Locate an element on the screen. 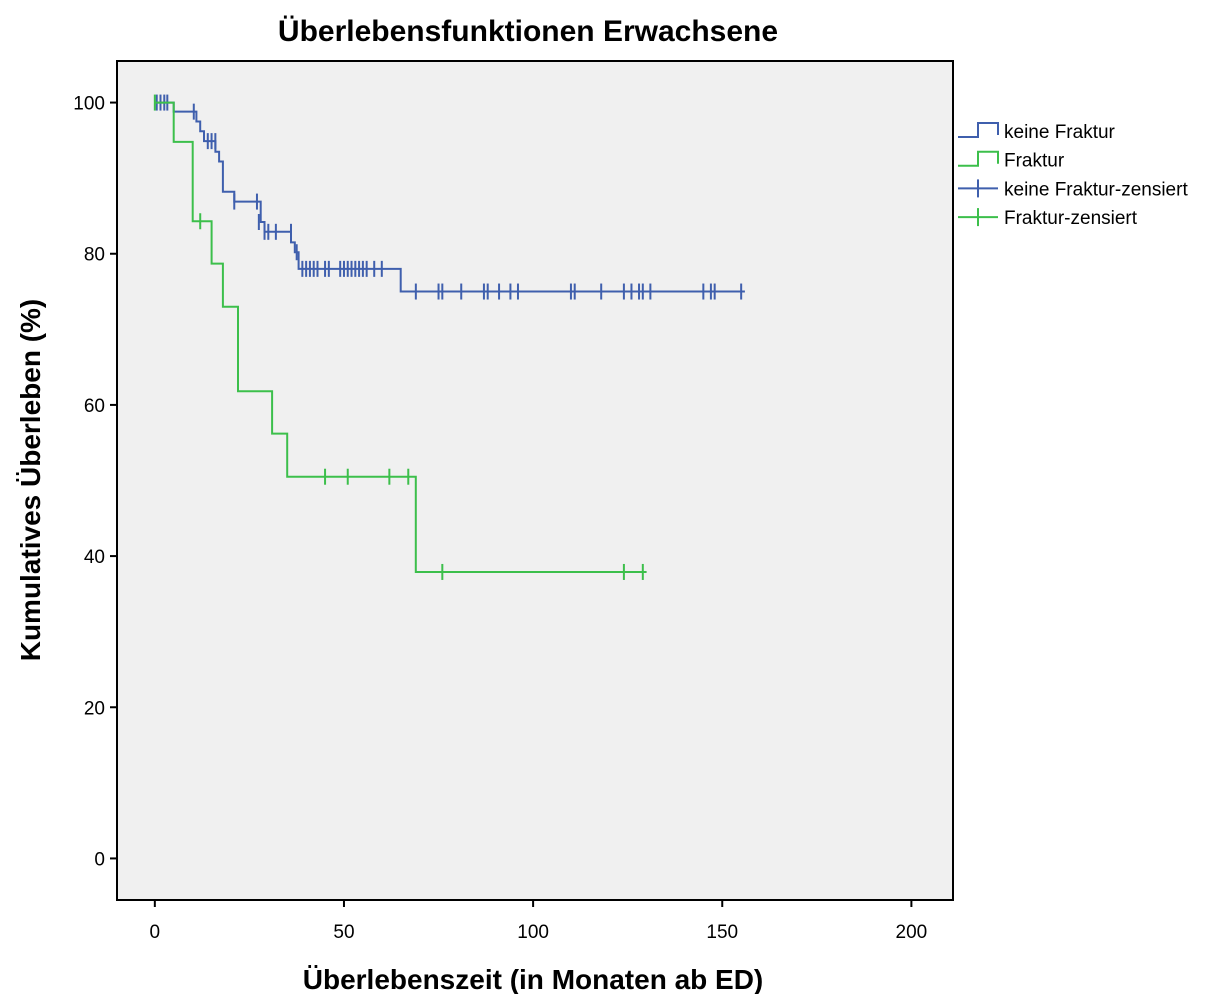 Image resolution: width=1230 pixels, height=994 pixels. legend-item: keine Fraktur is located at coordinates (1037, 132).